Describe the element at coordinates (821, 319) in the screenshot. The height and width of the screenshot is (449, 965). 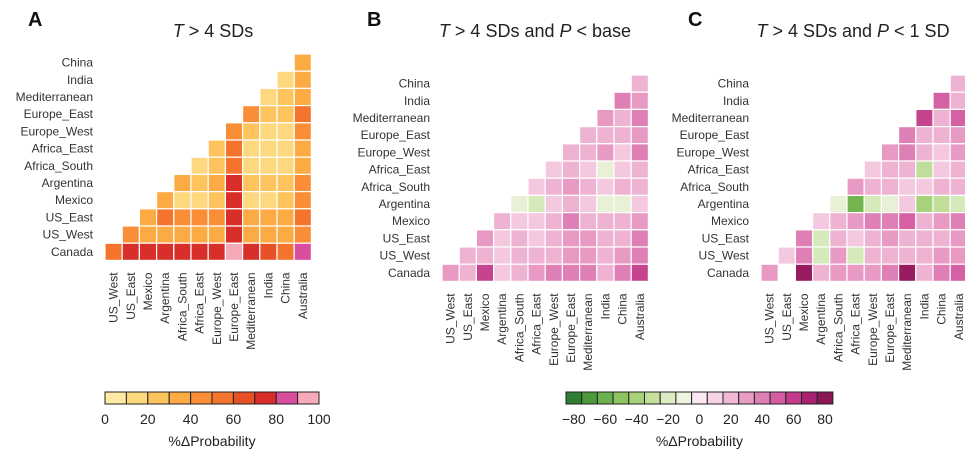
I see `col-label: Argentina` at that location.